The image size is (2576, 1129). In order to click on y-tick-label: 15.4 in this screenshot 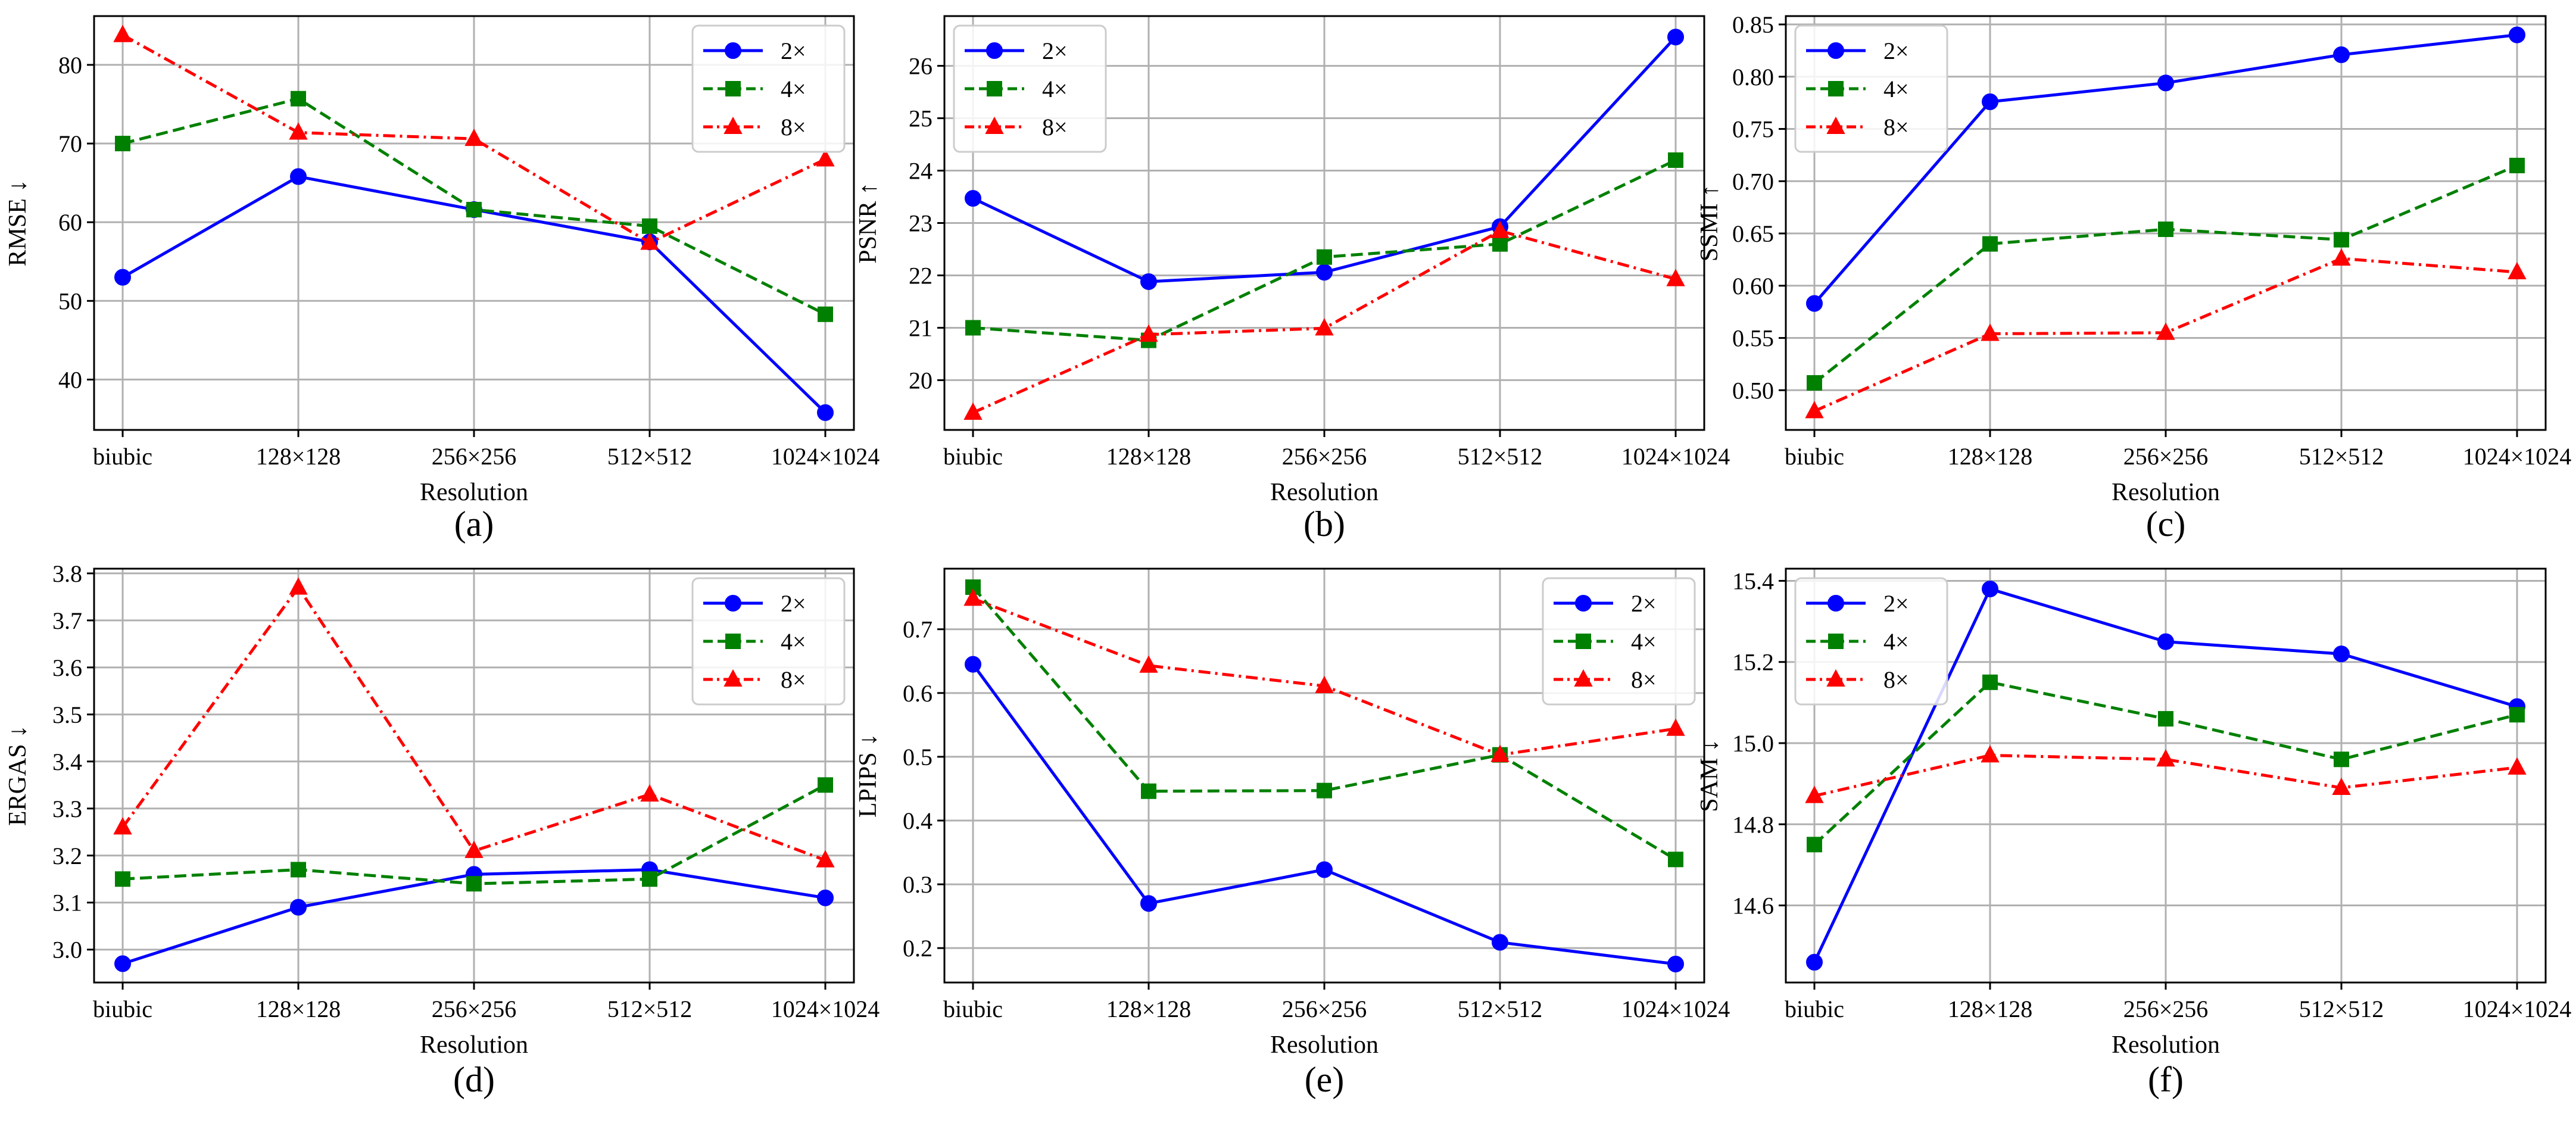, I will do `click(1753, 581)`.